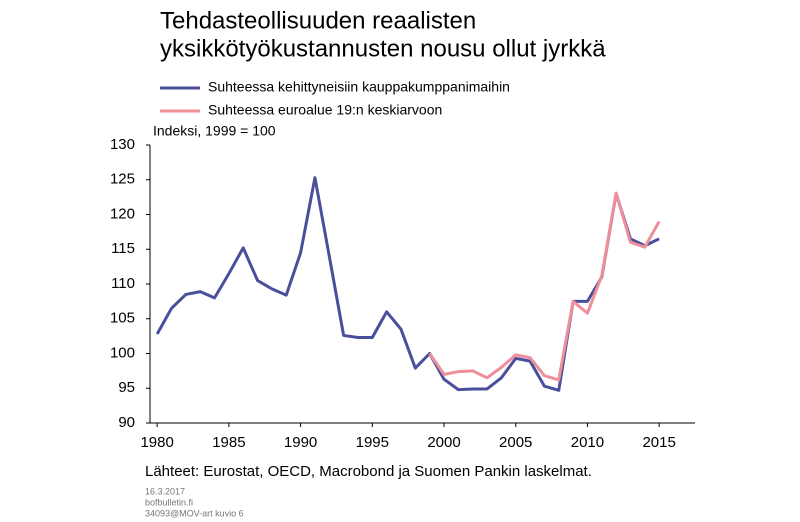 The height and width of the screenshot is (522, 800). What do you see at coordinates (325, 110) in the screenshot?
I see `legend-label: Suhteessa euroalue 19:n keskiarvoon` at bounding box center [325, 110].